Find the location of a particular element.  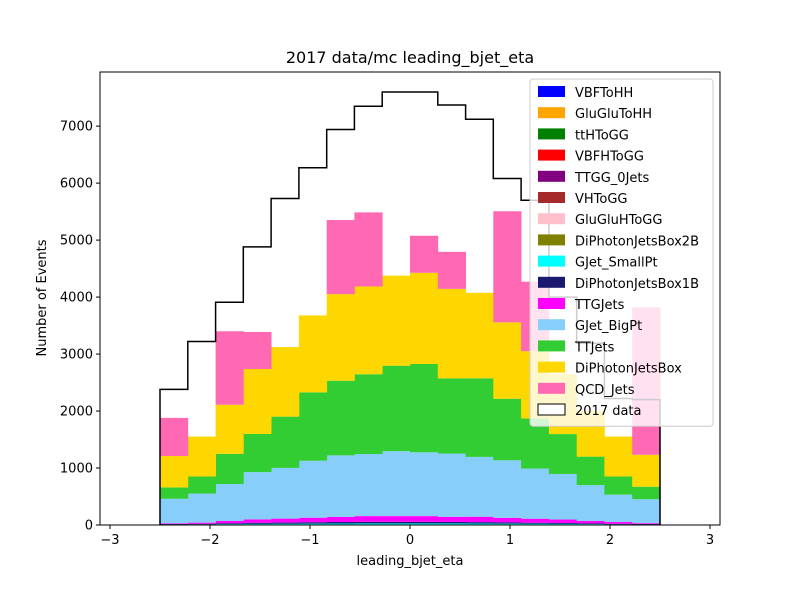

legend-swatch-gluglutohh is located at coordinates (551, 112).